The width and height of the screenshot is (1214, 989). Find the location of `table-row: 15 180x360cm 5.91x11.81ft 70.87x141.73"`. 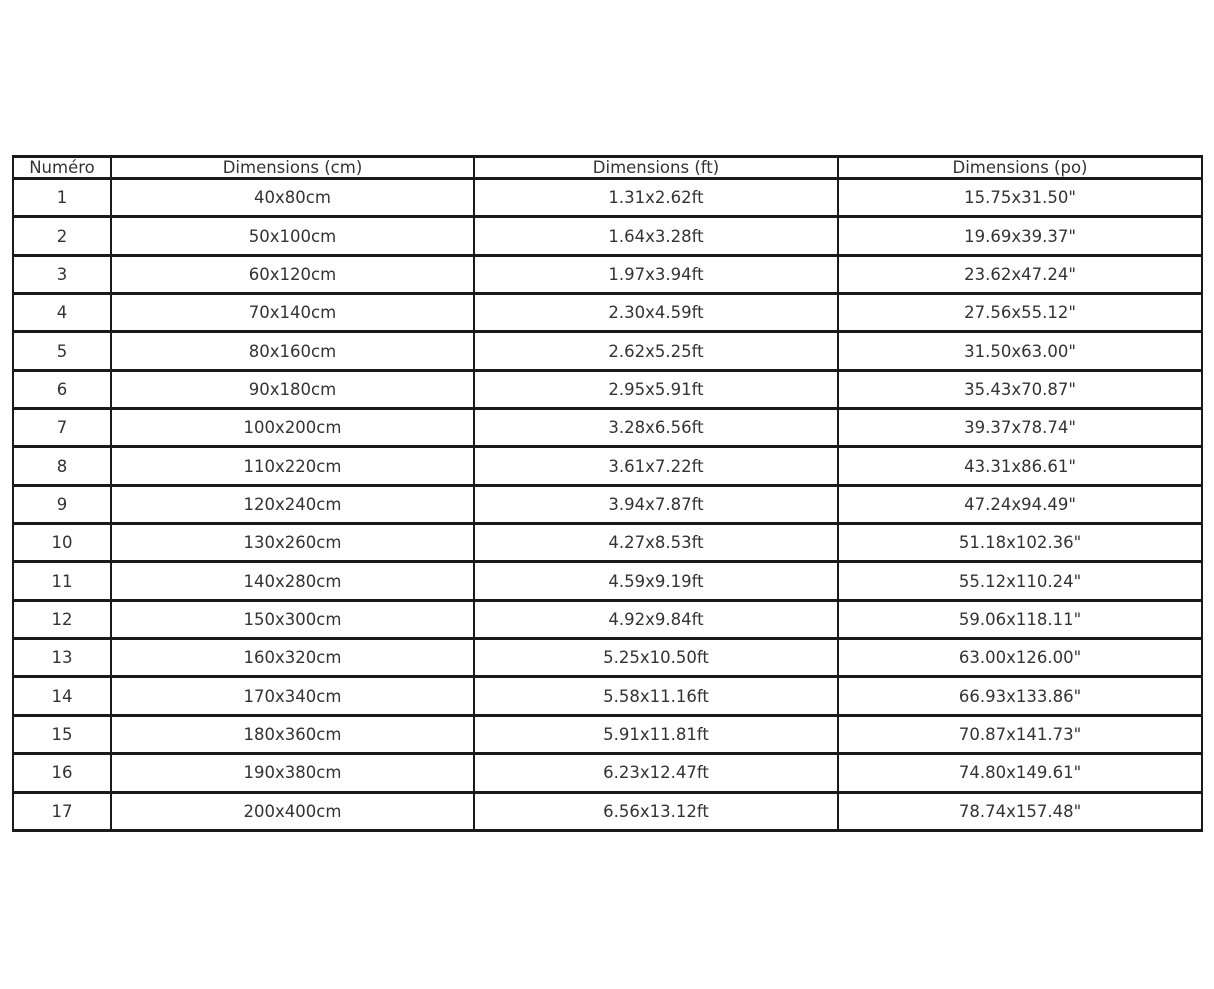

table-row: 15 180x360cm 5.91x11.81ft 70.87x141.73" is located at coordinates (607, 734).